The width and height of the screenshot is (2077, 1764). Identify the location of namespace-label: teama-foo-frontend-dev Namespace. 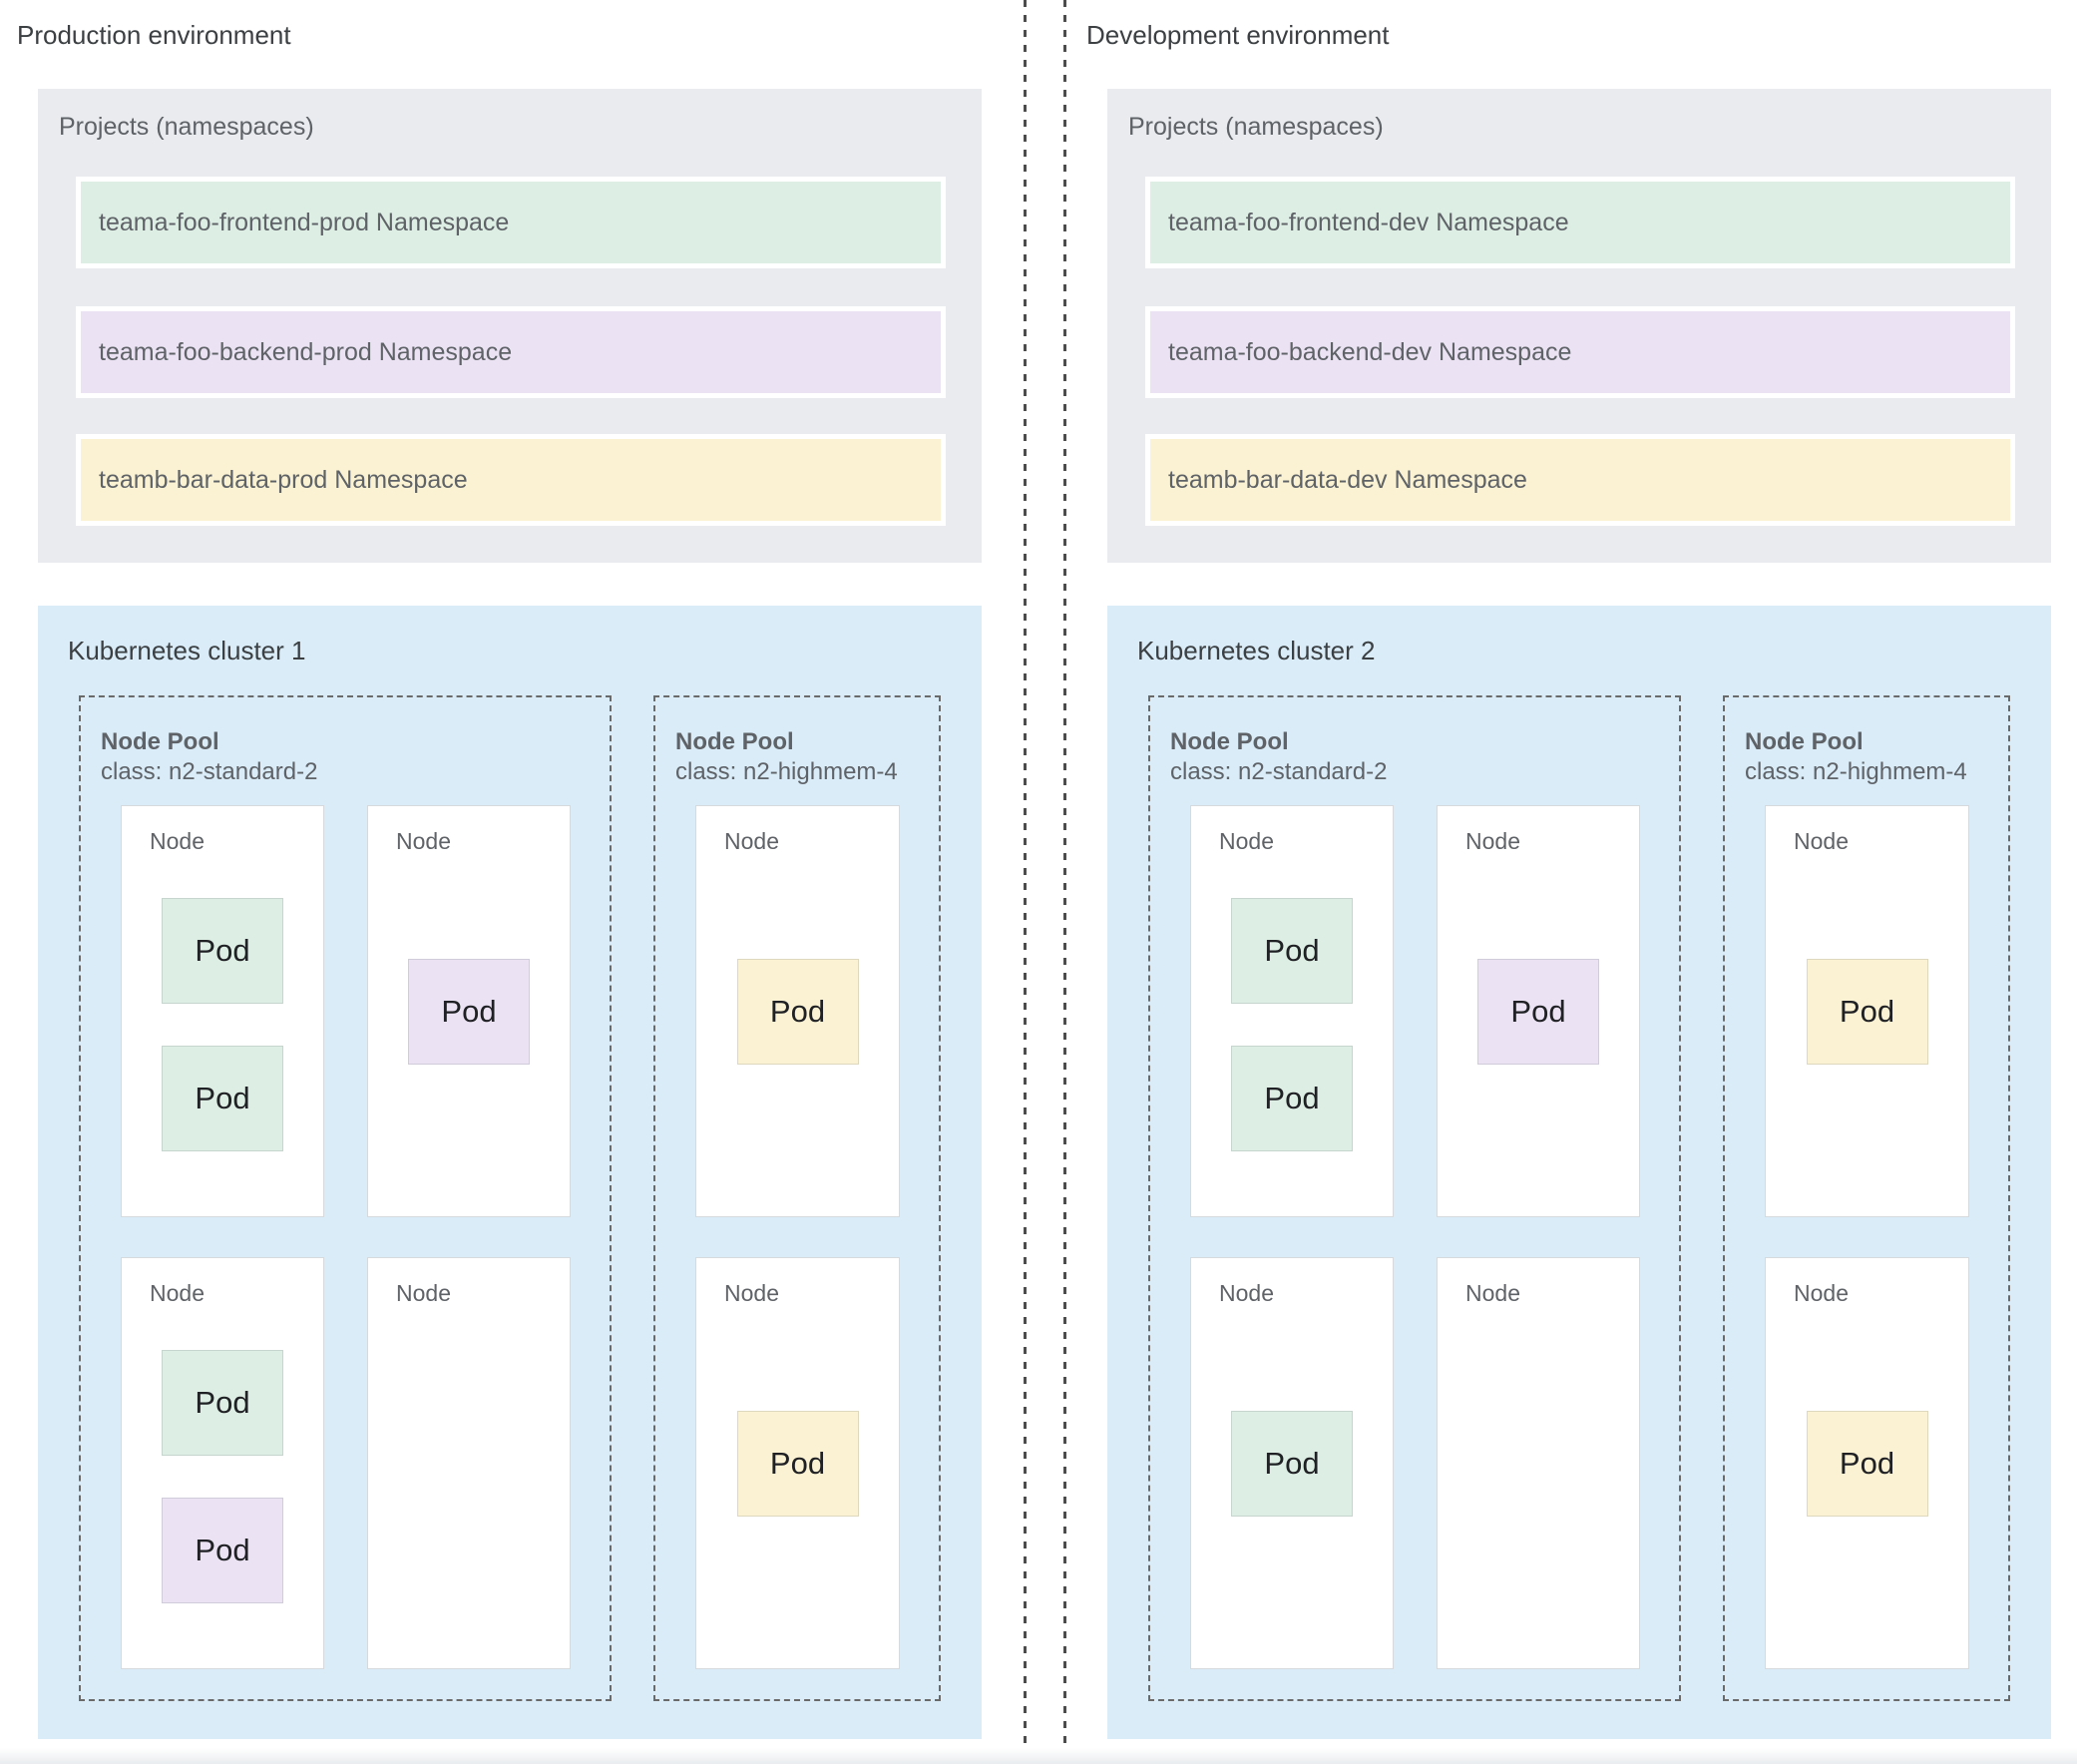
(1369, 222).